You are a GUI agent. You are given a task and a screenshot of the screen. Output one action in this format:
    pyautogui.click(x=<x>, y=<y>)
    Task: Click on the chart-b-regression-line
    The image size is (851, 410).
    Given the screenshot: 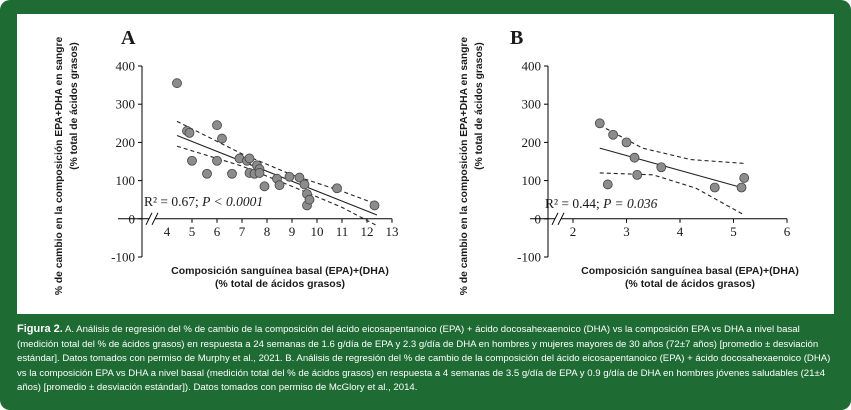 What is the action you would take?
    pyautogui.click(x=672, y=168)
    